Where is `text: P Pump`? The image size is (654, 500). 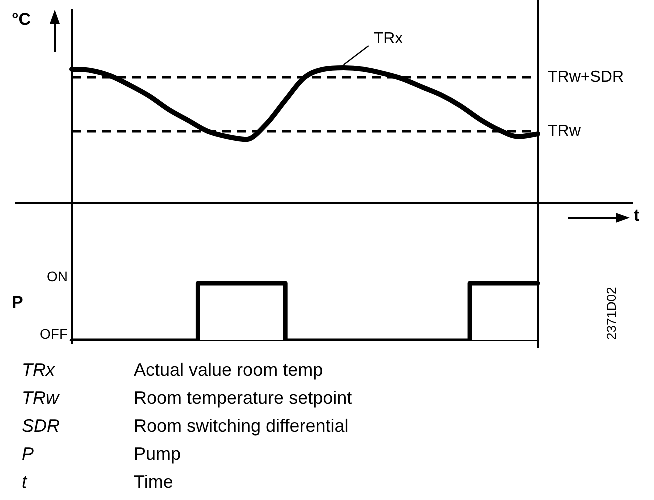
text: P Pump is located at coordinates (102, 454).